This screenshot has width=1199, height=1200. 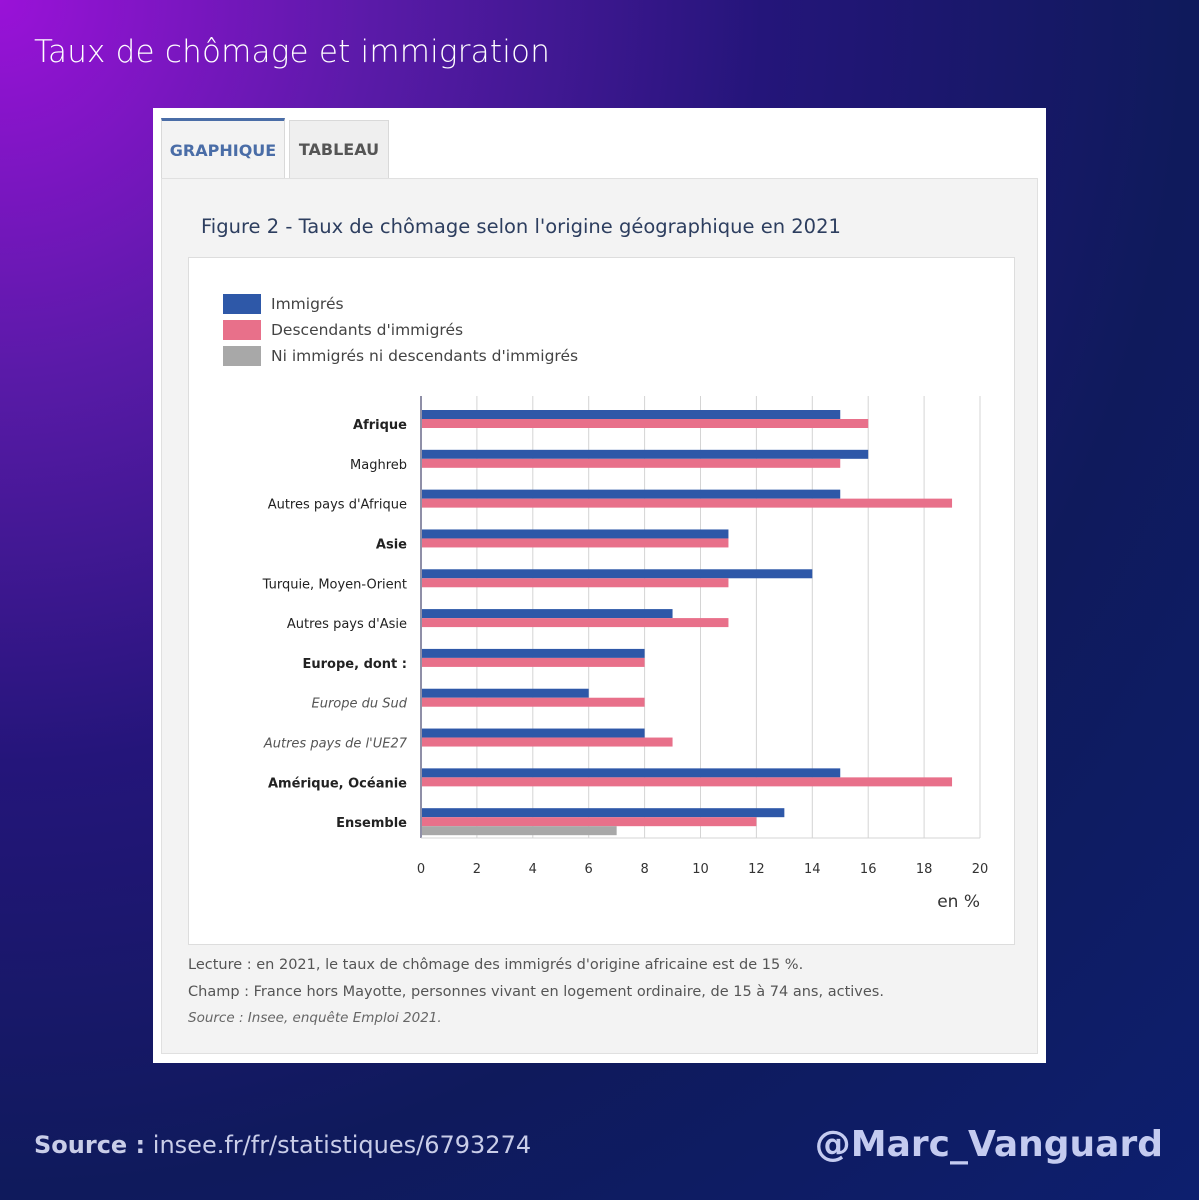 What do you see at coordinates (335, 744) in the screenshot?
I see `category-label: Autres pays de l'UE27` at bounding box center [335, 744].